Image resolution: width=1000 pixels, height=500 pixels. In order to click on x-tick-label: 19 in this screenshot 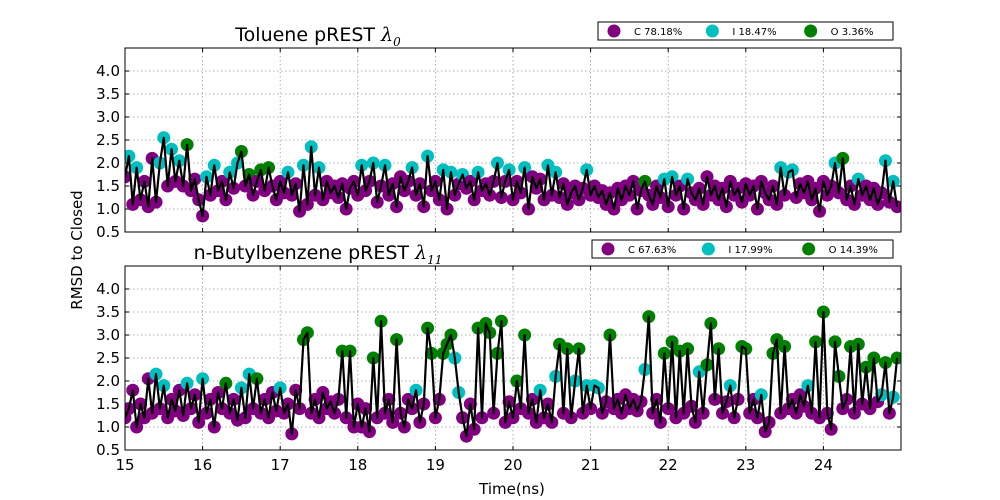, I will do `click(435, 465)`.